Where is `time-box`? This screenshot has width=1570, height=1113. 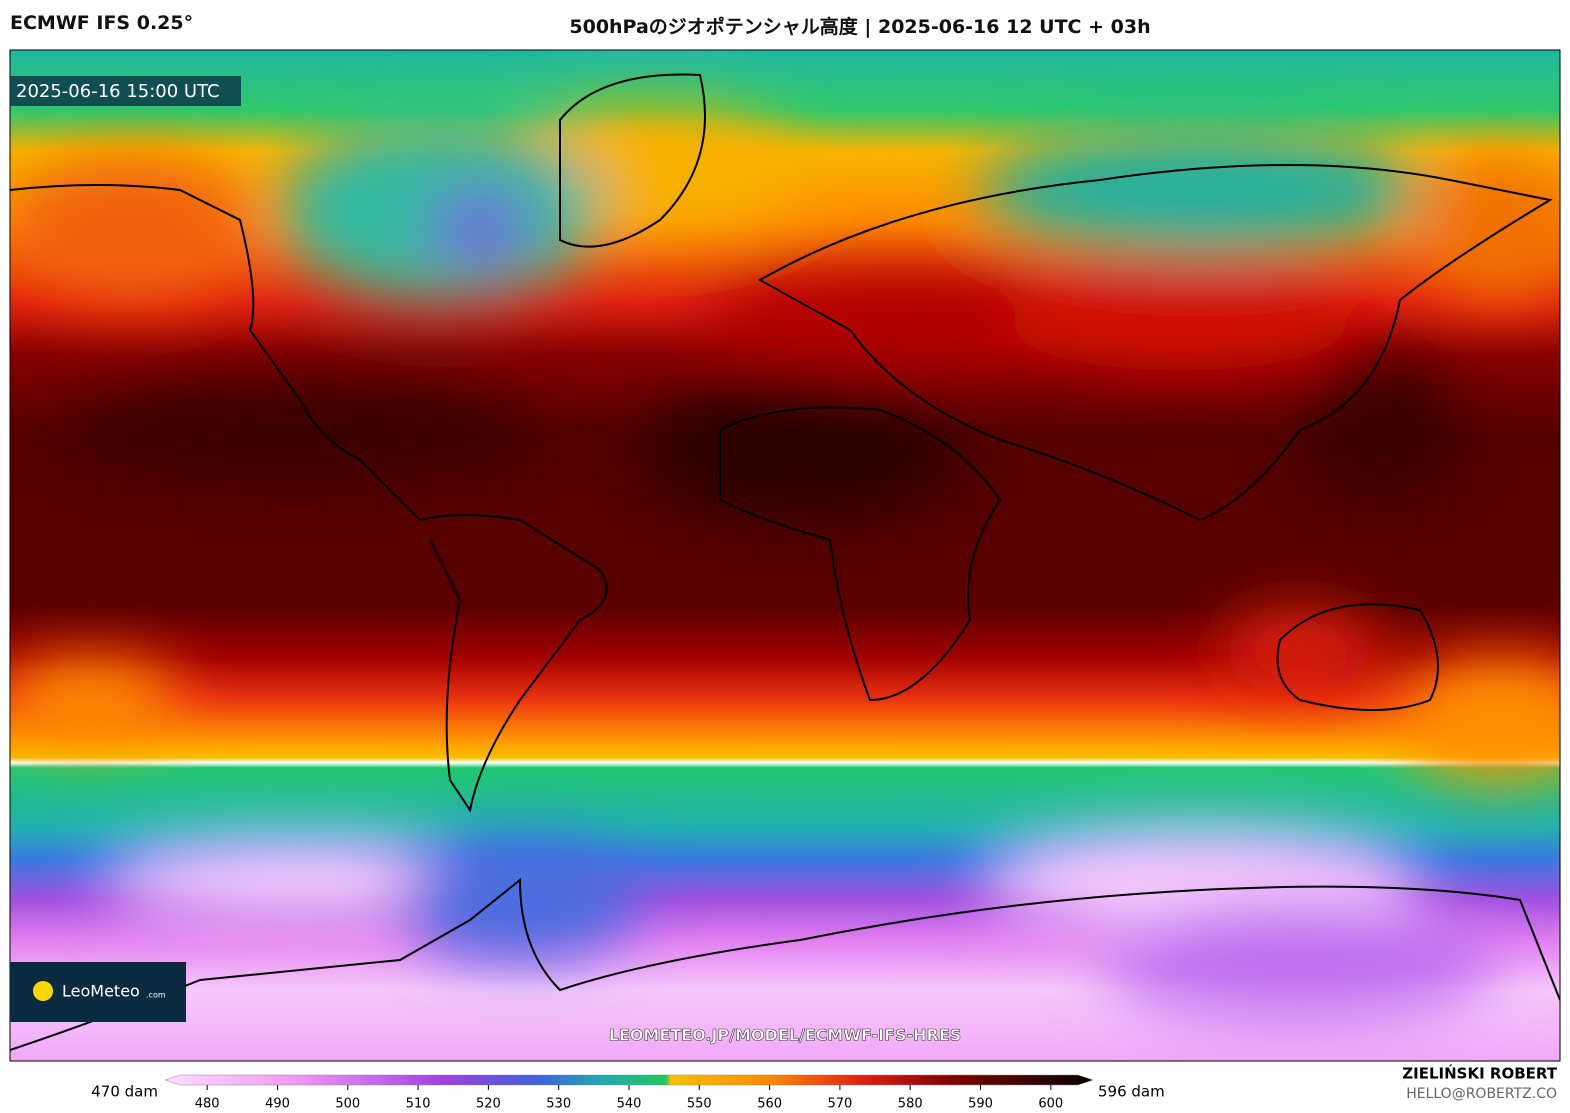 time-box is located at coordinates (125, 91).